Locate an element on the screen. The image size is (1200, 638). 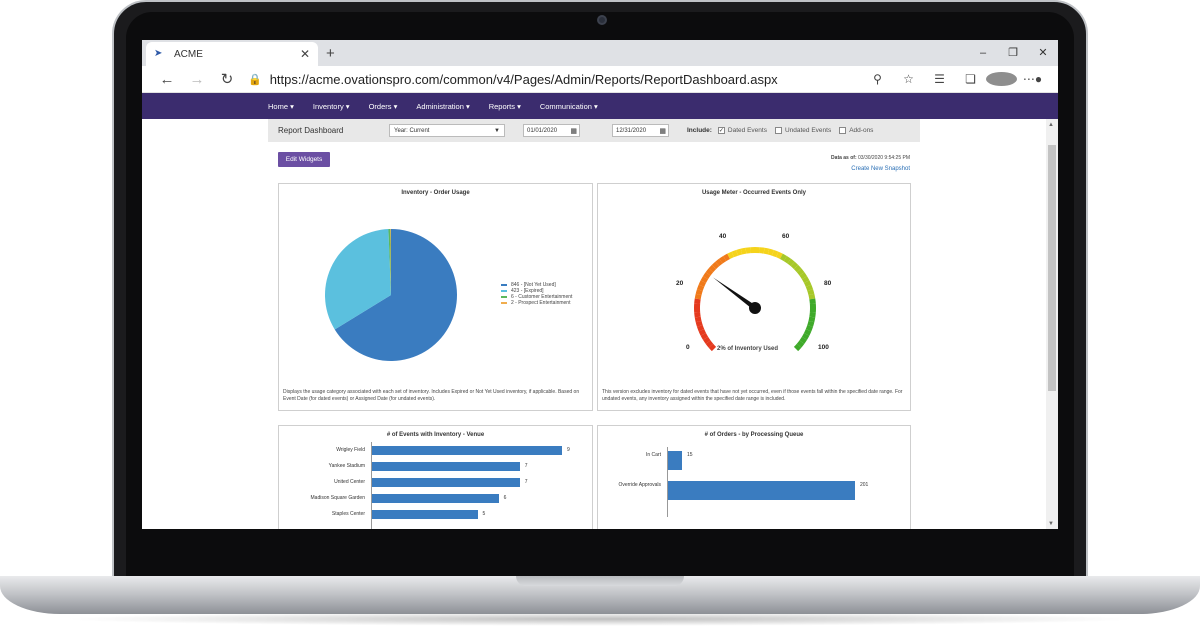
nav-communication: Communication ▾ is located at coordinates (568, 106).